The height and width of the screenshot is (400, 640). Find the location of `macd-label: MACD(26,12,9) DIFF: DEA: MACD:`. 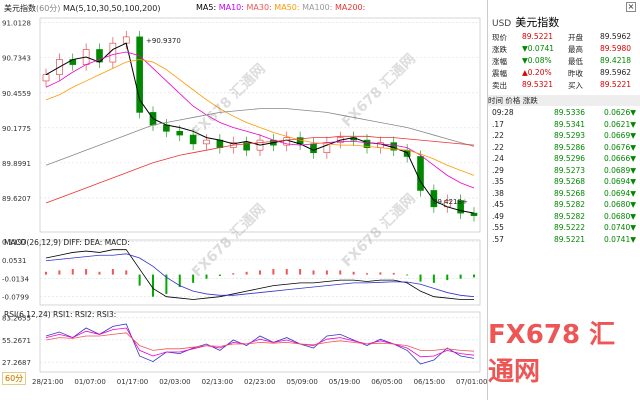

macd-label: MACD(26,12,9) DIFF: DEA: MACD: is located at coordinates (67, 242).